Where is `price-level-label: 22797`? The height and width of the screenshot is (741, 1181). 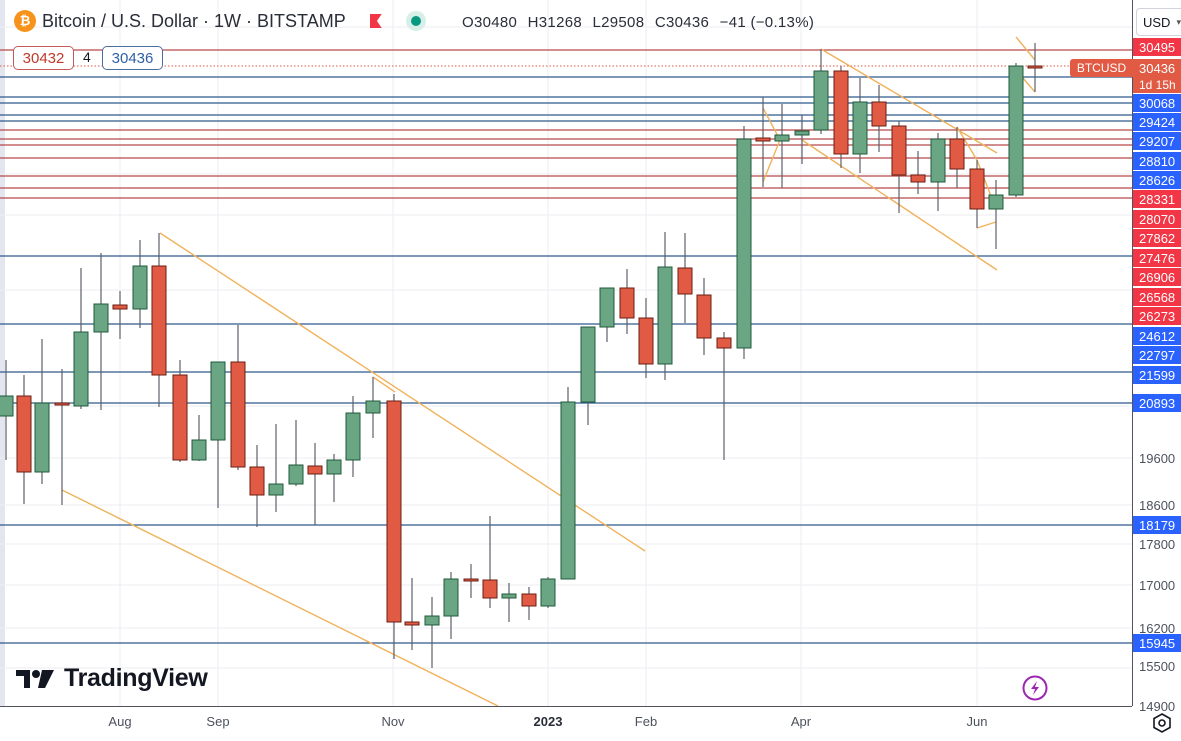
price-level-label: 22797 is located at coordinates (1157, 355).